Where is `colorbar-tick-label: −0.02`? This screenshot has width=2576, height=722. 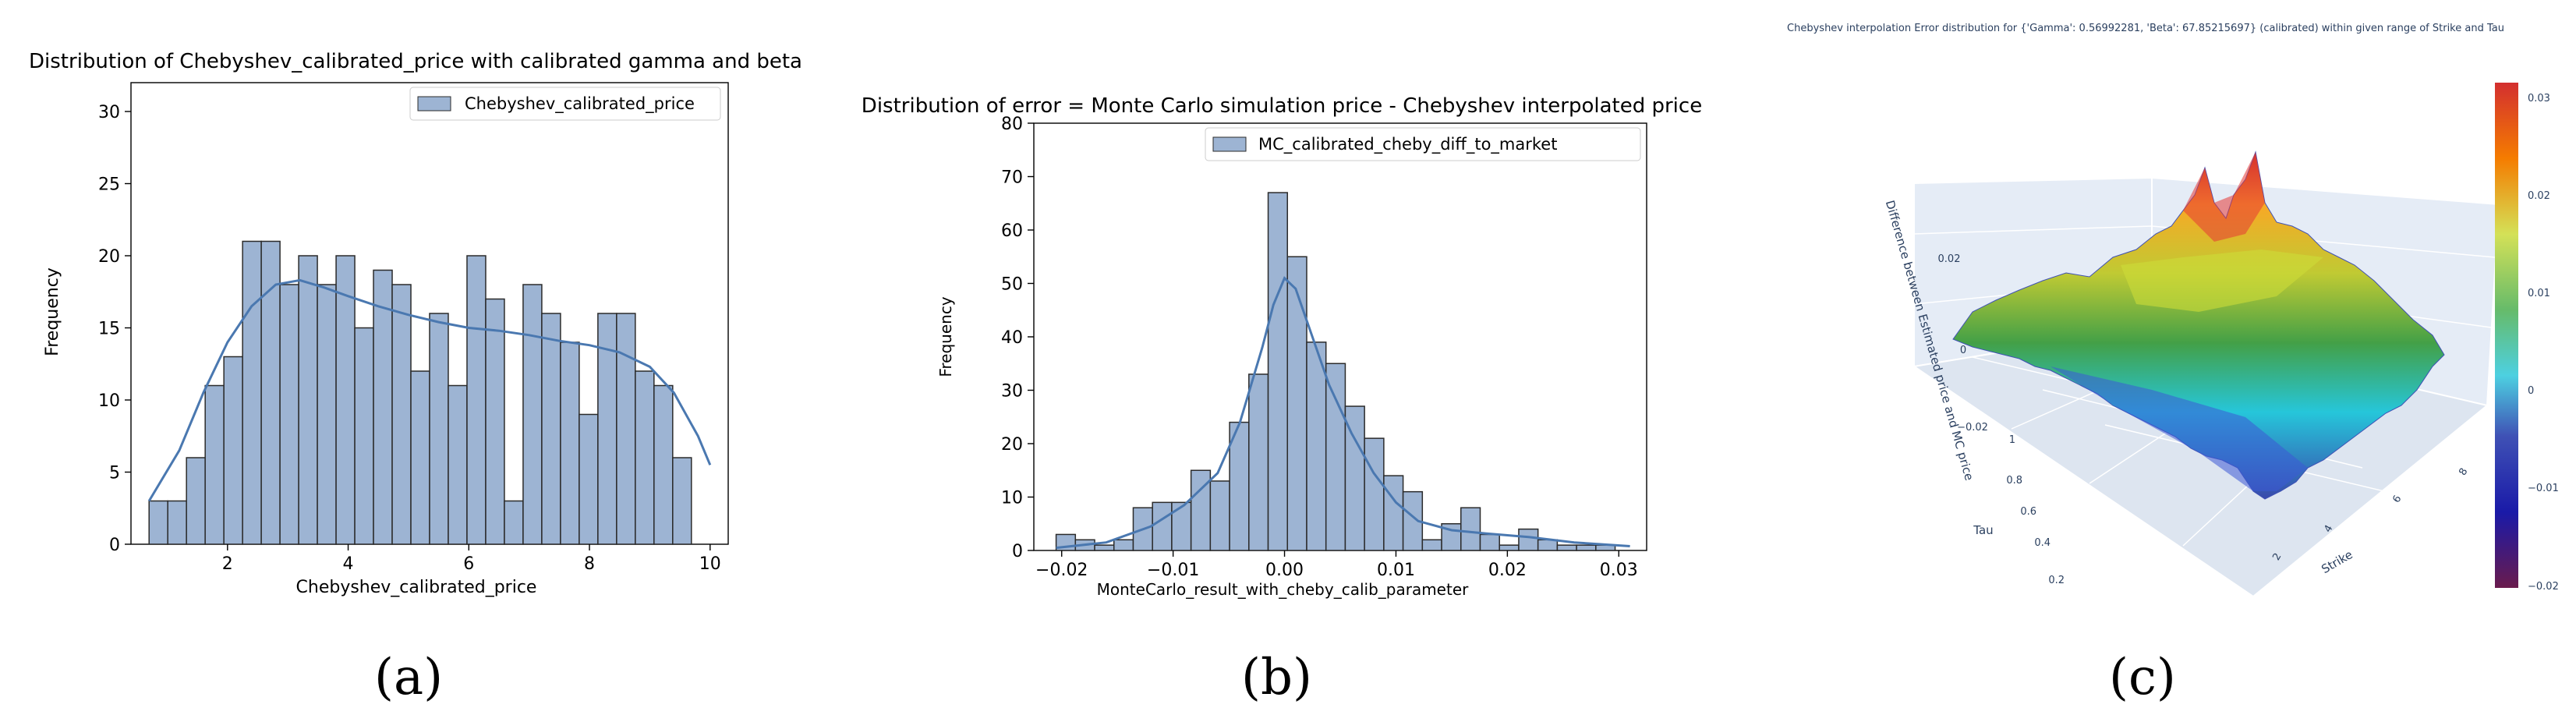 colorbar-tick-label: −0.02 is located at coordinates (2543, 587).